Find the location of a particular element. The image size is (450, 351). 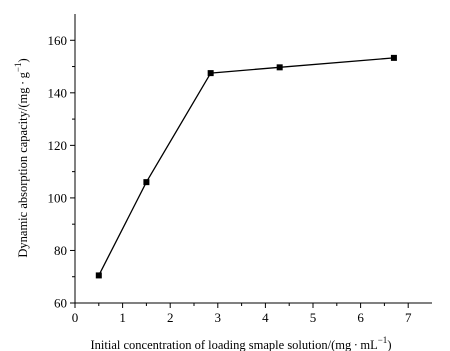

y-axis-title-close: ) is located at coordinates (23, 60).